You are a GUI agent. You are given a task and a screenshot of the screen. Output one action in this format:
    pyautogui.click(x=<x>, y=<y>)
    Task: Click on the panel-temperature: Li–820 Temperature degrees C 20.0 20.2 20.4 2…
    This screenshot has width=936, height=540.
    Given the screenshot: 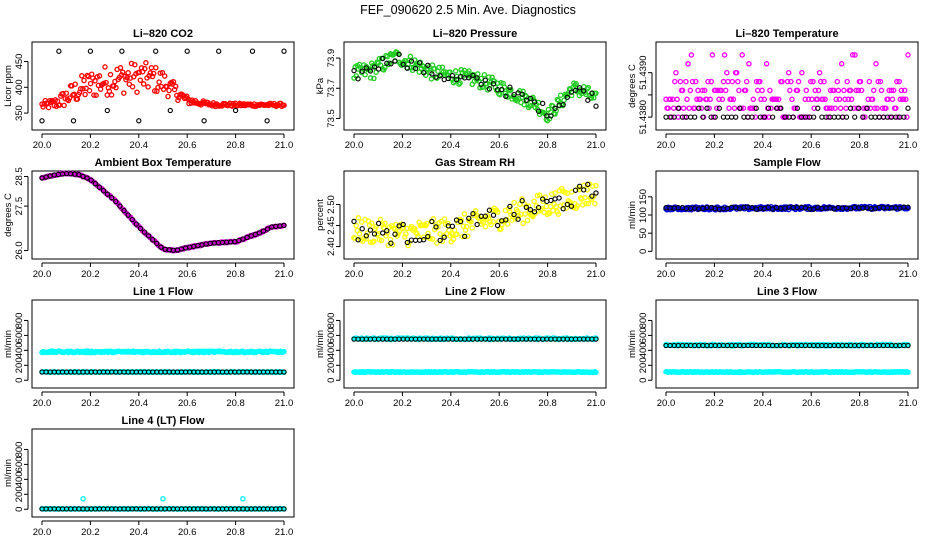 What is the action you would take?
    pyautogui.click(x=773, y=89)
    